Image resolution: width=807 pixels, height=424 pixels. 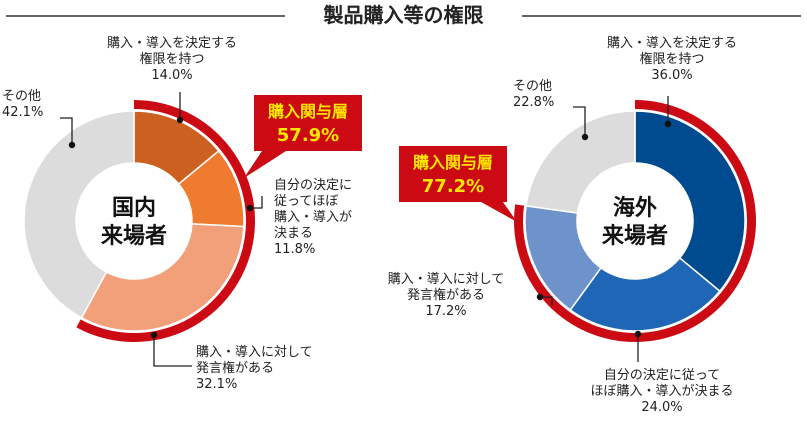 I want to click on chart-title: 製品購入等の権限, so click(x=404, y=15).